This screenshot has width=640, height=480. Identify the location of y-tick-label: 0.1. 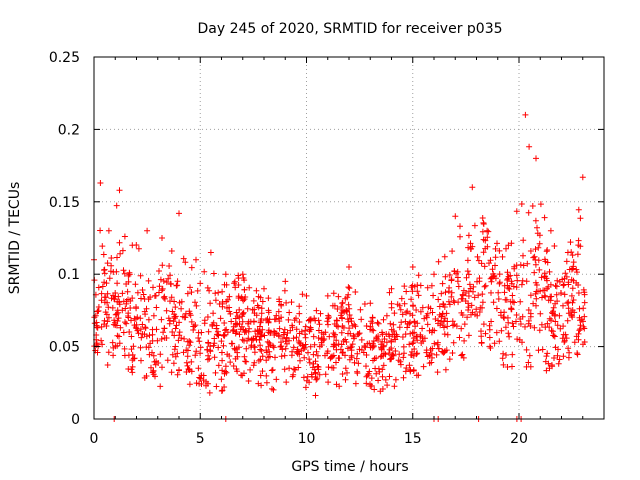
(69, 275).